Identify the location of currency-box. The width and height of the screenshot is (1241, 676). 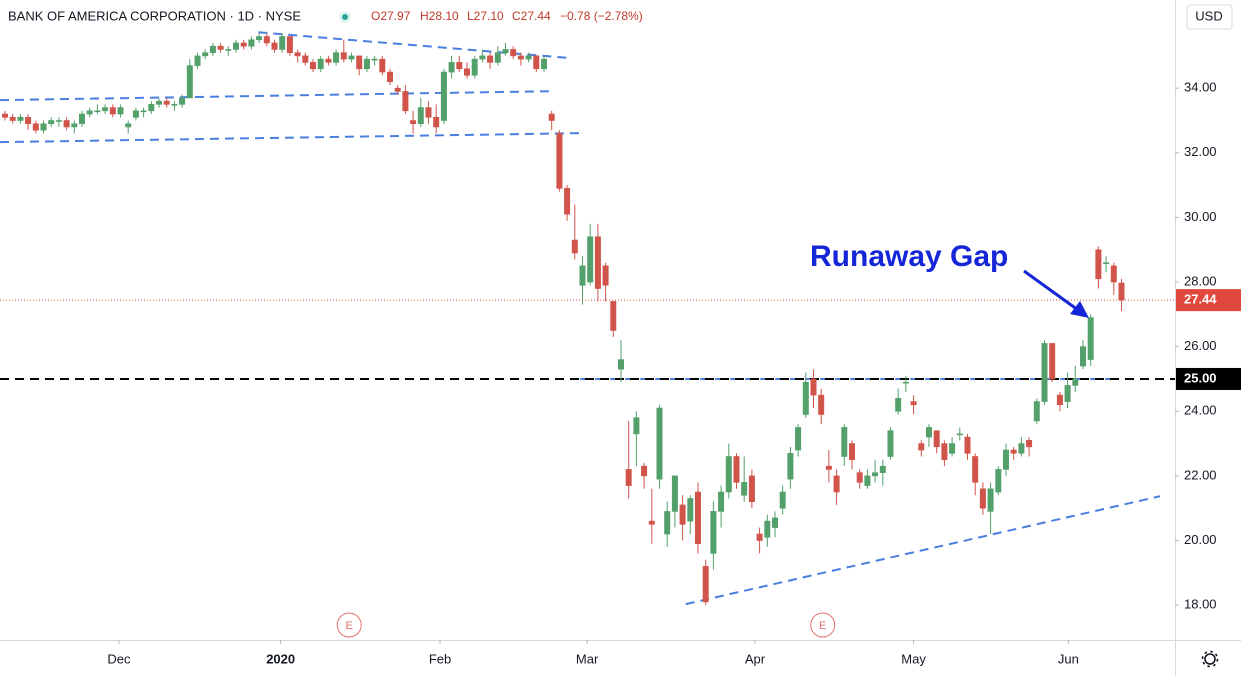
(1209, 17).